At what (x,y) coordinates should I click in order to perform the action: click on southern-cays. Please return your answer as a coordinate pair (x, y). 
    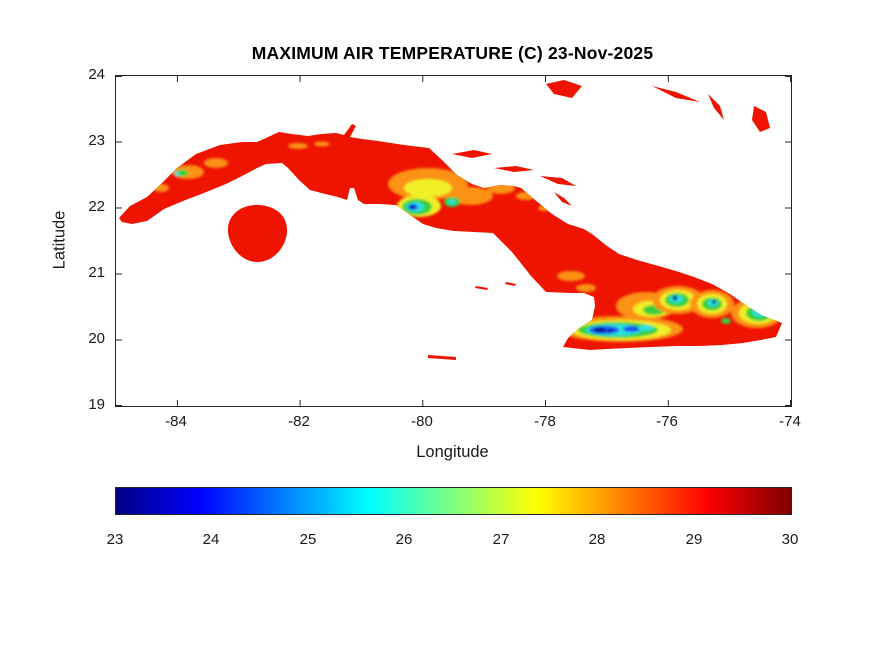
    Looking at the image, I should click on (472, 321).